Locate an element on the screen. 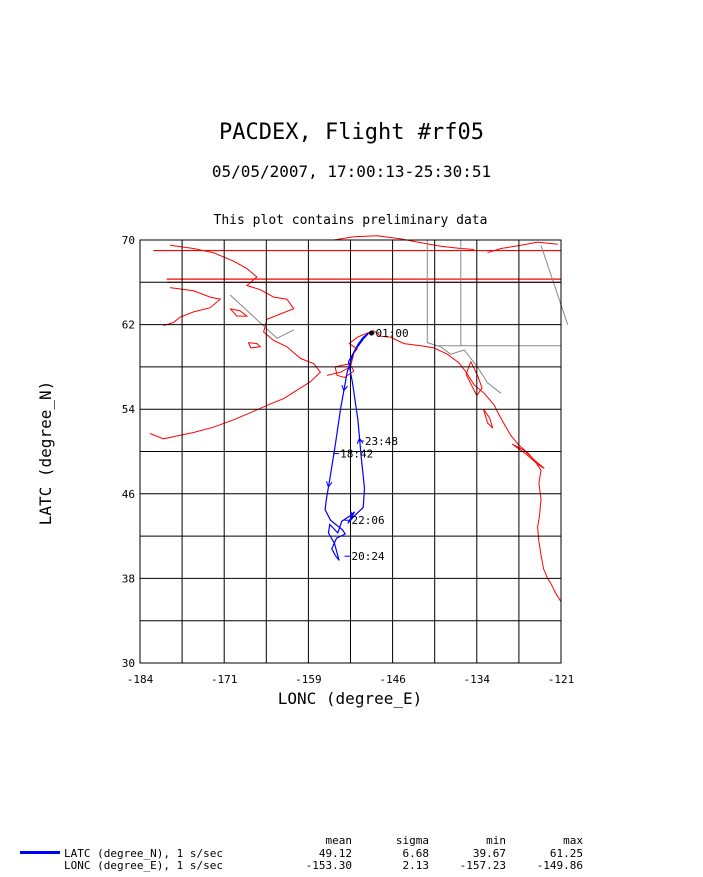 Image resolution: width=703 pixels, height=877 pixels. y-axis-label: LATC (degree_N) is located at coordinates (45, 453).